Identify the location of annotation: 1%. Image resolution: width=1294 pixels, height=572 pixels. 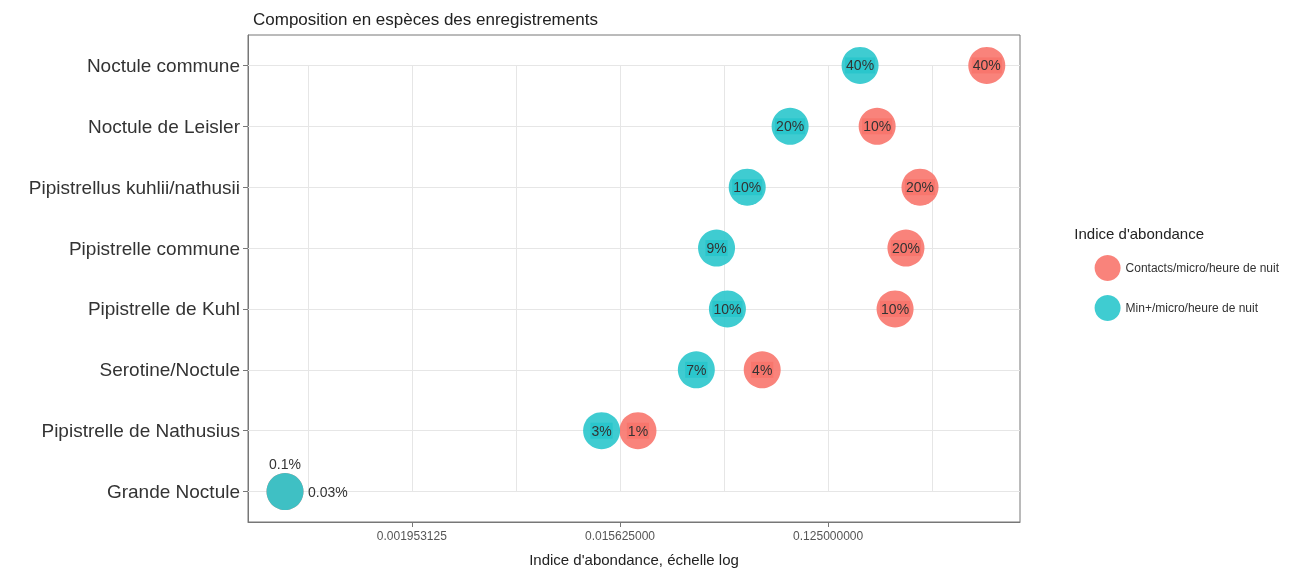
(638, 430).